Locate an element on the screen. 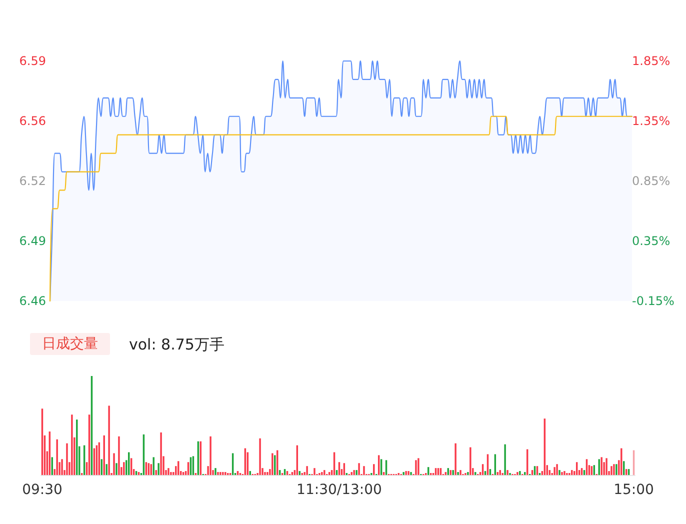 The height and width of the screenshot is (524, 686). y-tick-label: 6.49 is located at coordinates (32, 241).